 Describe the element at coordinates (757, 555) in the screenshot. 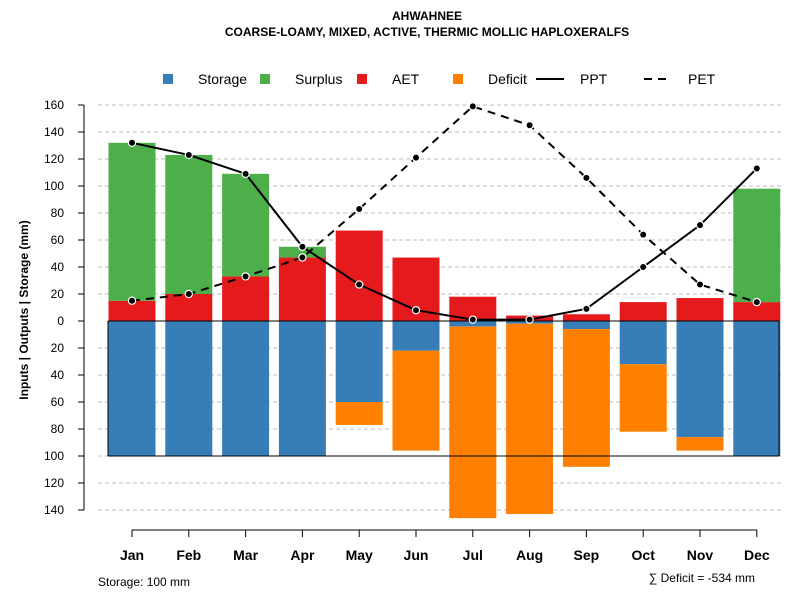

I see `x-tick-label: Dec` at that location.